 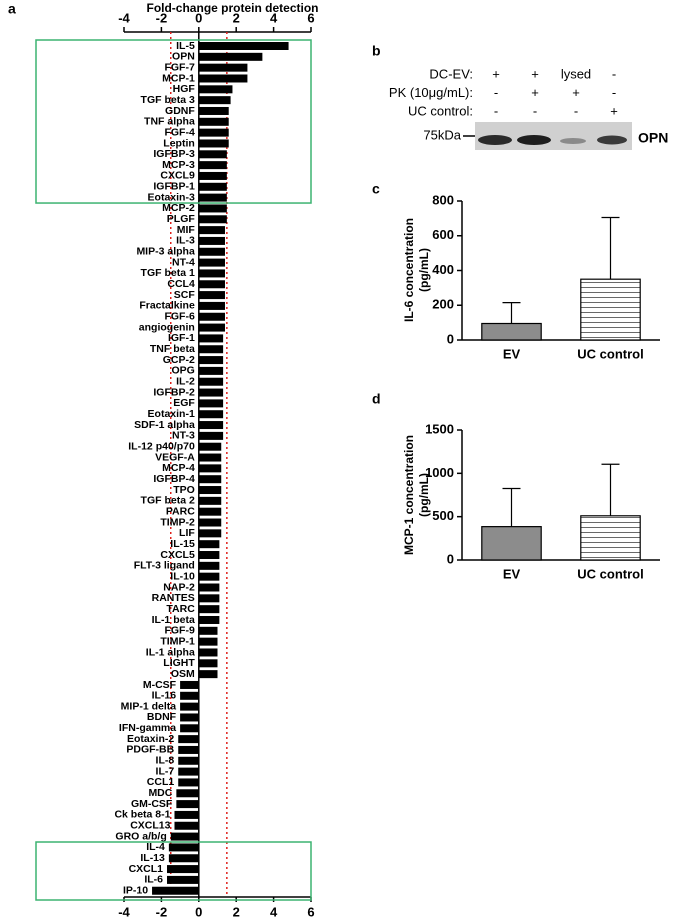 What do you see at coordinates (576, 73) in the screenshot?
I see `lane-label: lysed` at bounding box center [576, 73].